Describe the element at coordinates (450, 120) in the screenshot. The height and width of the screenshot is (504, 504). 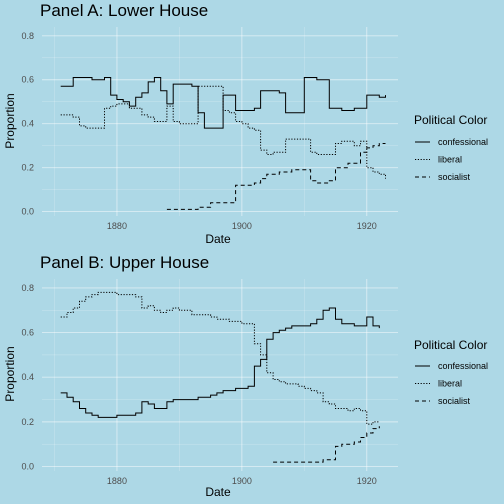
I see `panel-a-legend-title: Political Color` at that location.